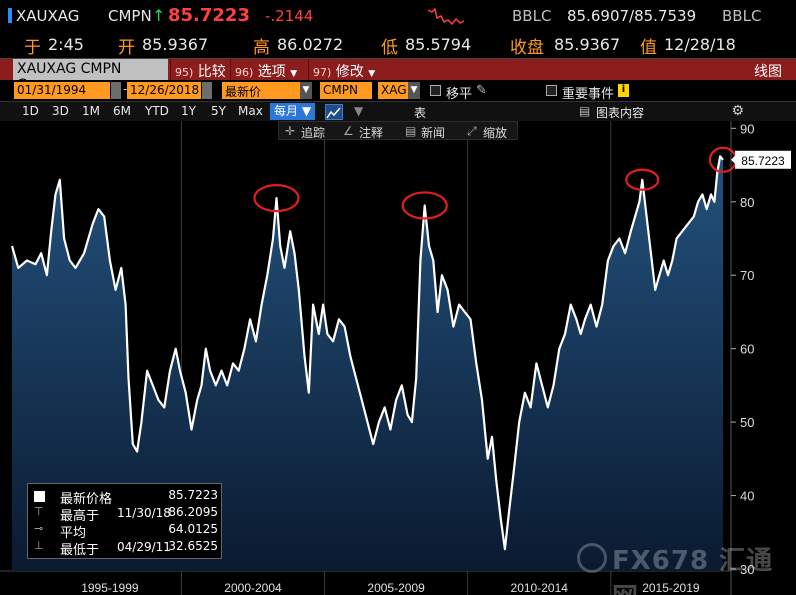 The image size is (796, 595). I want to click on field-label: CMPN, so click(130, 16).